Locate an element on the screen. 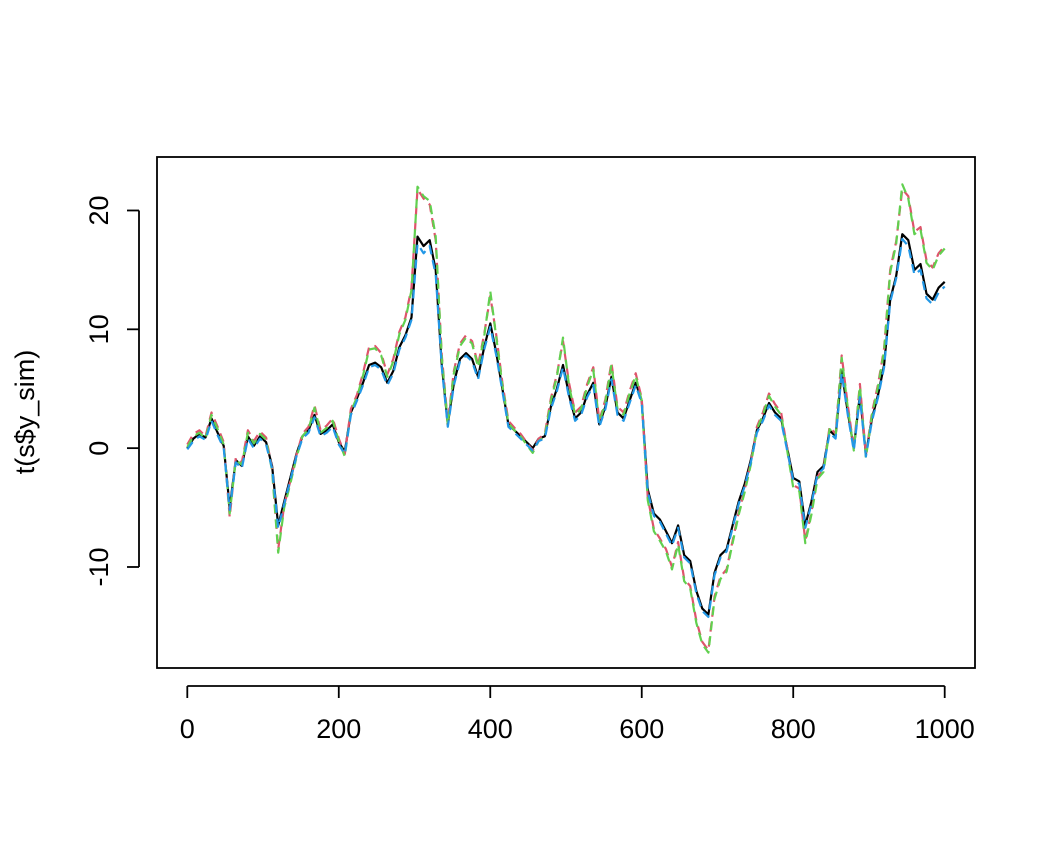 This screenshot has height=865, width=1056. x-tick-label-400: 400 is located at coordinates (490, 729).